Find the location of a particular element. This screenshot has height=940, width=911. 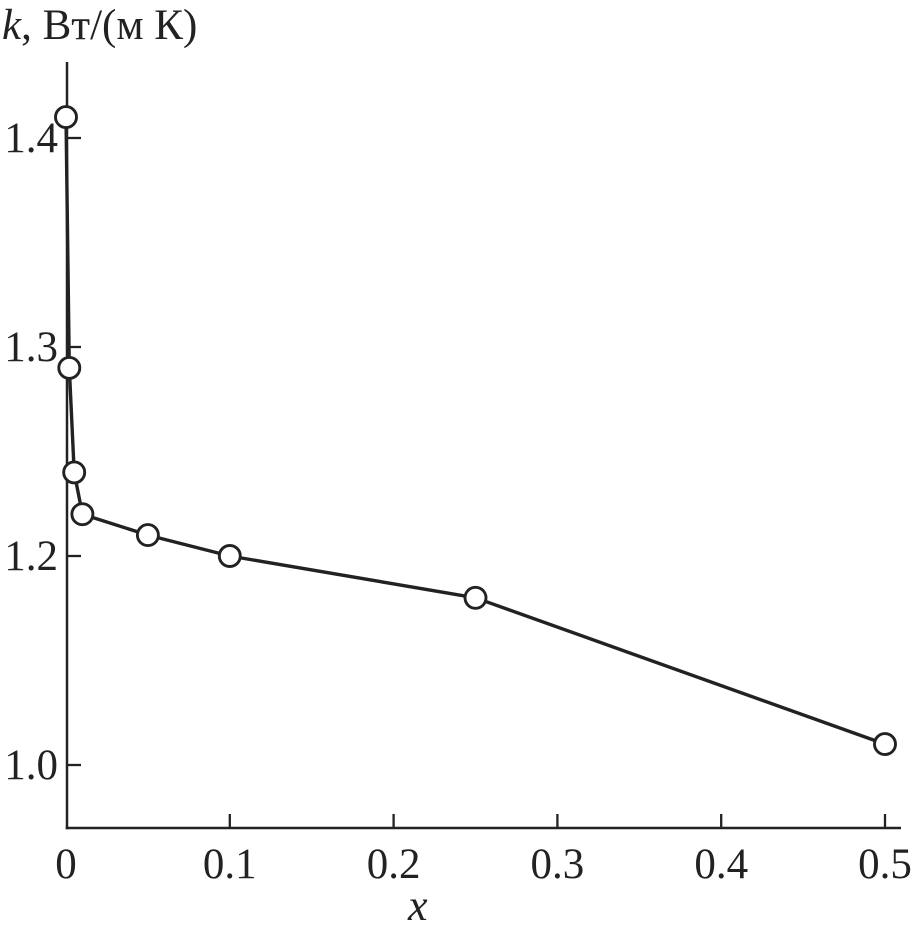

x-tick-label: 0.3 is located at coordinates (558, 864).